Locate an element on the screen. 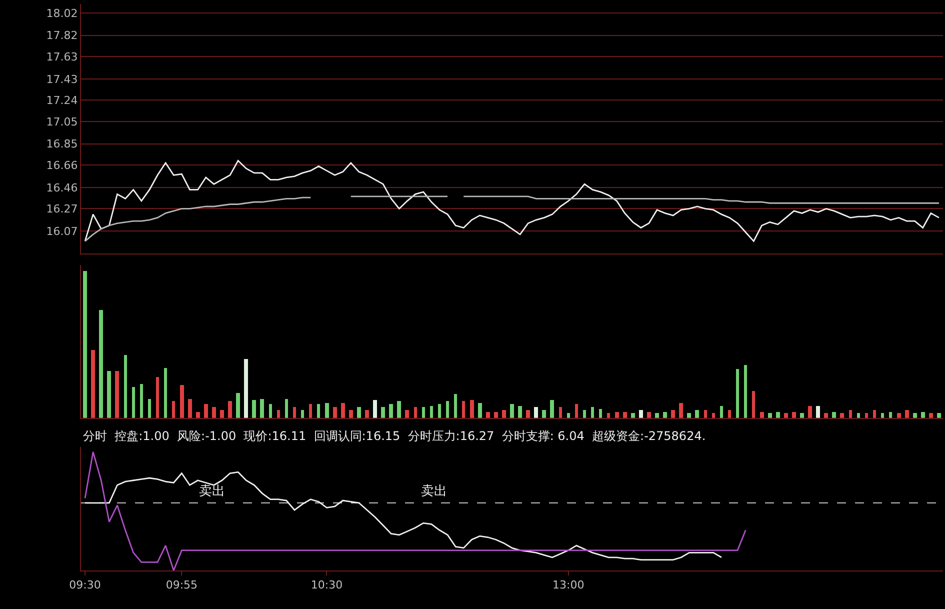 The width and height of the screenshot is (945, 609). y-tick-label: 16.46 is located at coordinates (62, 187).